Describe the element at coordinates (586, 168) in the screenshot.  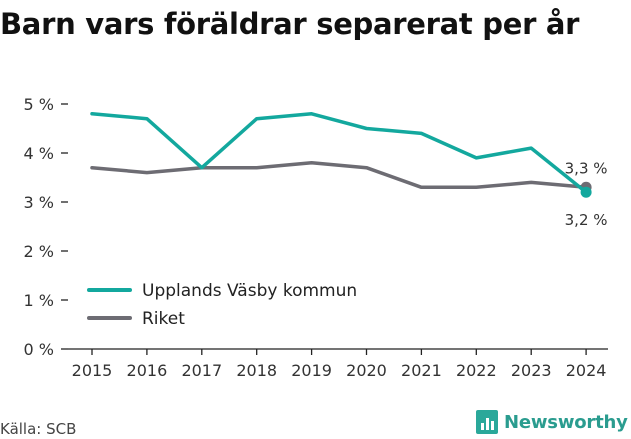
I see `end-value-label: 3,3 %` at that location.